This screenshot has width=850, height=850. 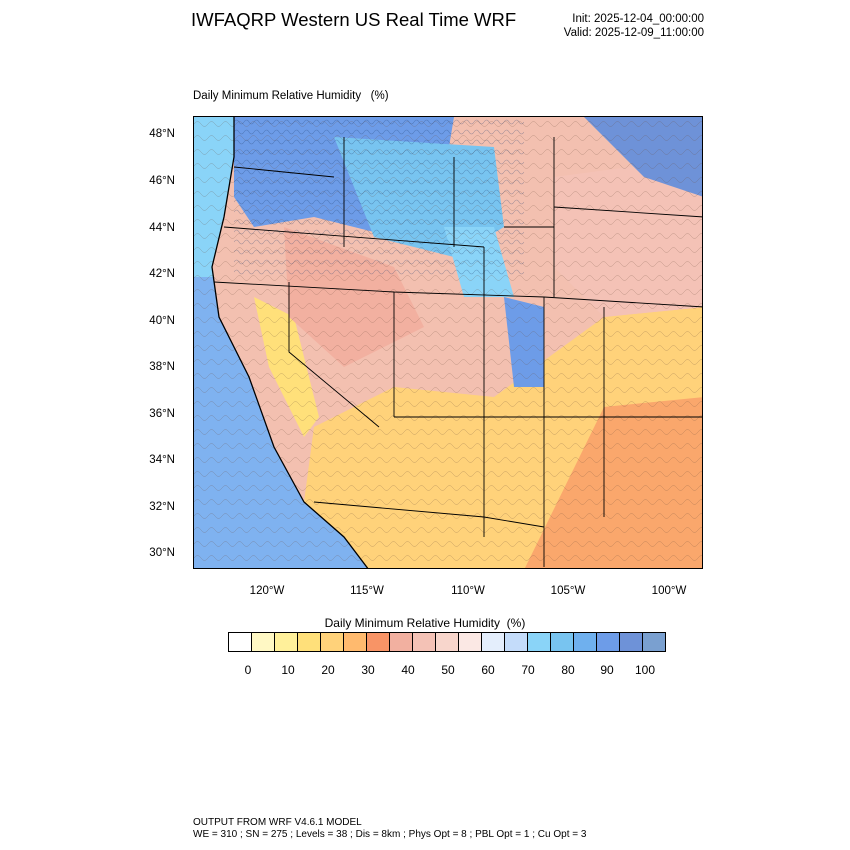 I want to click on lon-label-115w: 115°W, so click(x=367, y=591).